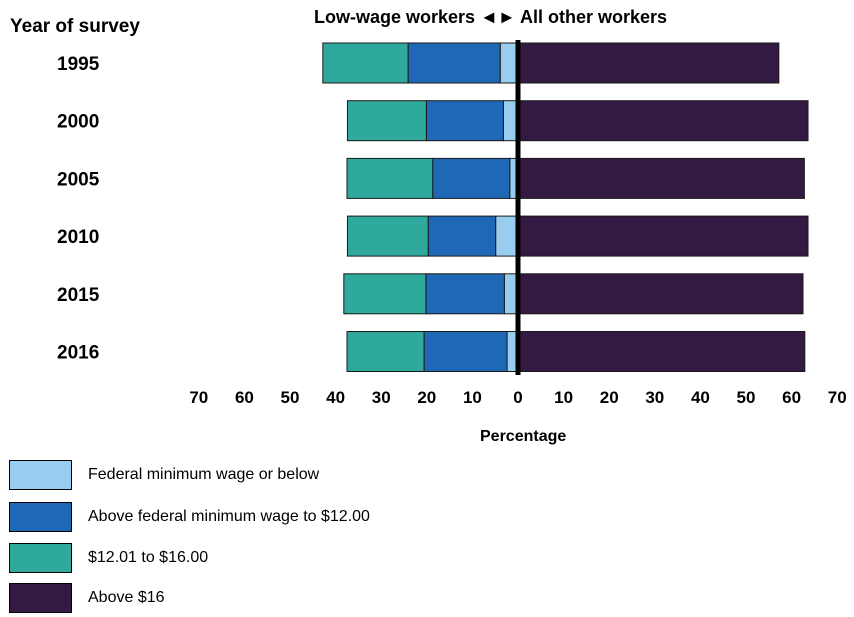 The image size is (854, 617). Describe the element at coordinates (385, 294) in the screenshot. I see `bar-12-01-to-16-00-2015` at that location.